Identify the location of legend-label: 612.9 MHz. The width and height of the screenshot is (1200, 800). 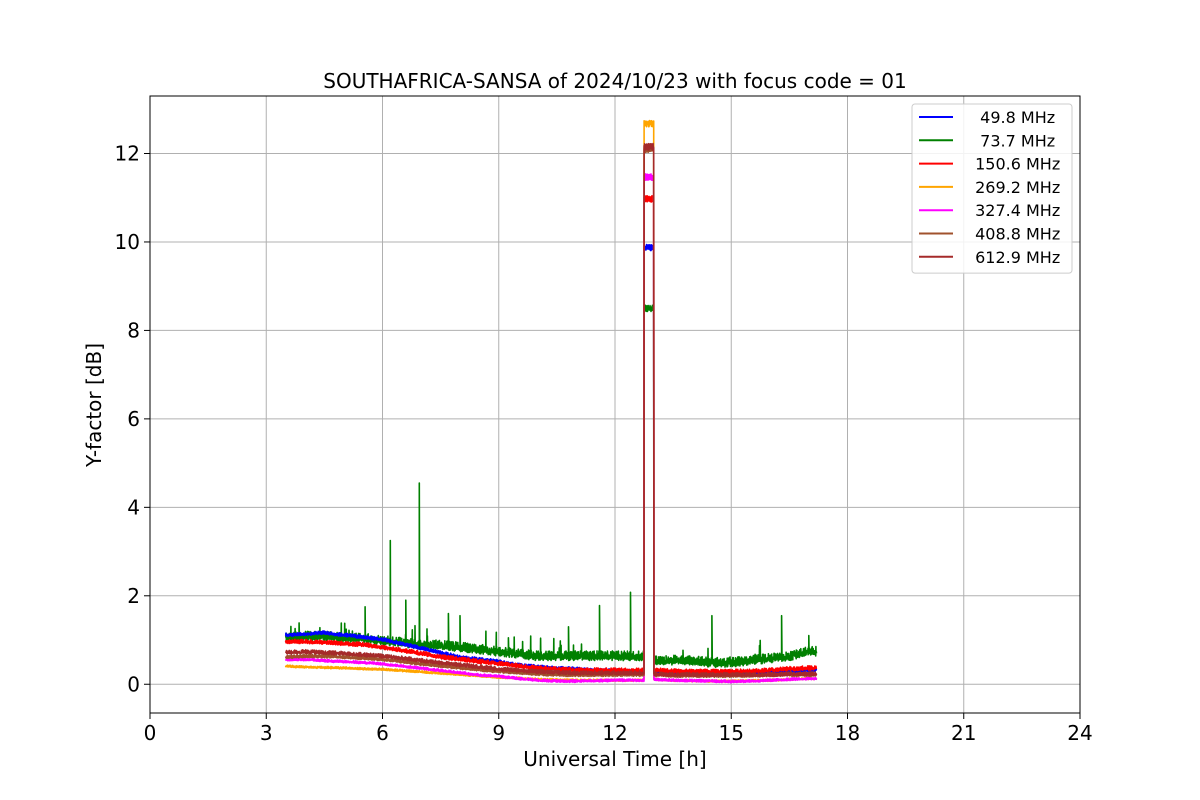
(1015, 257).